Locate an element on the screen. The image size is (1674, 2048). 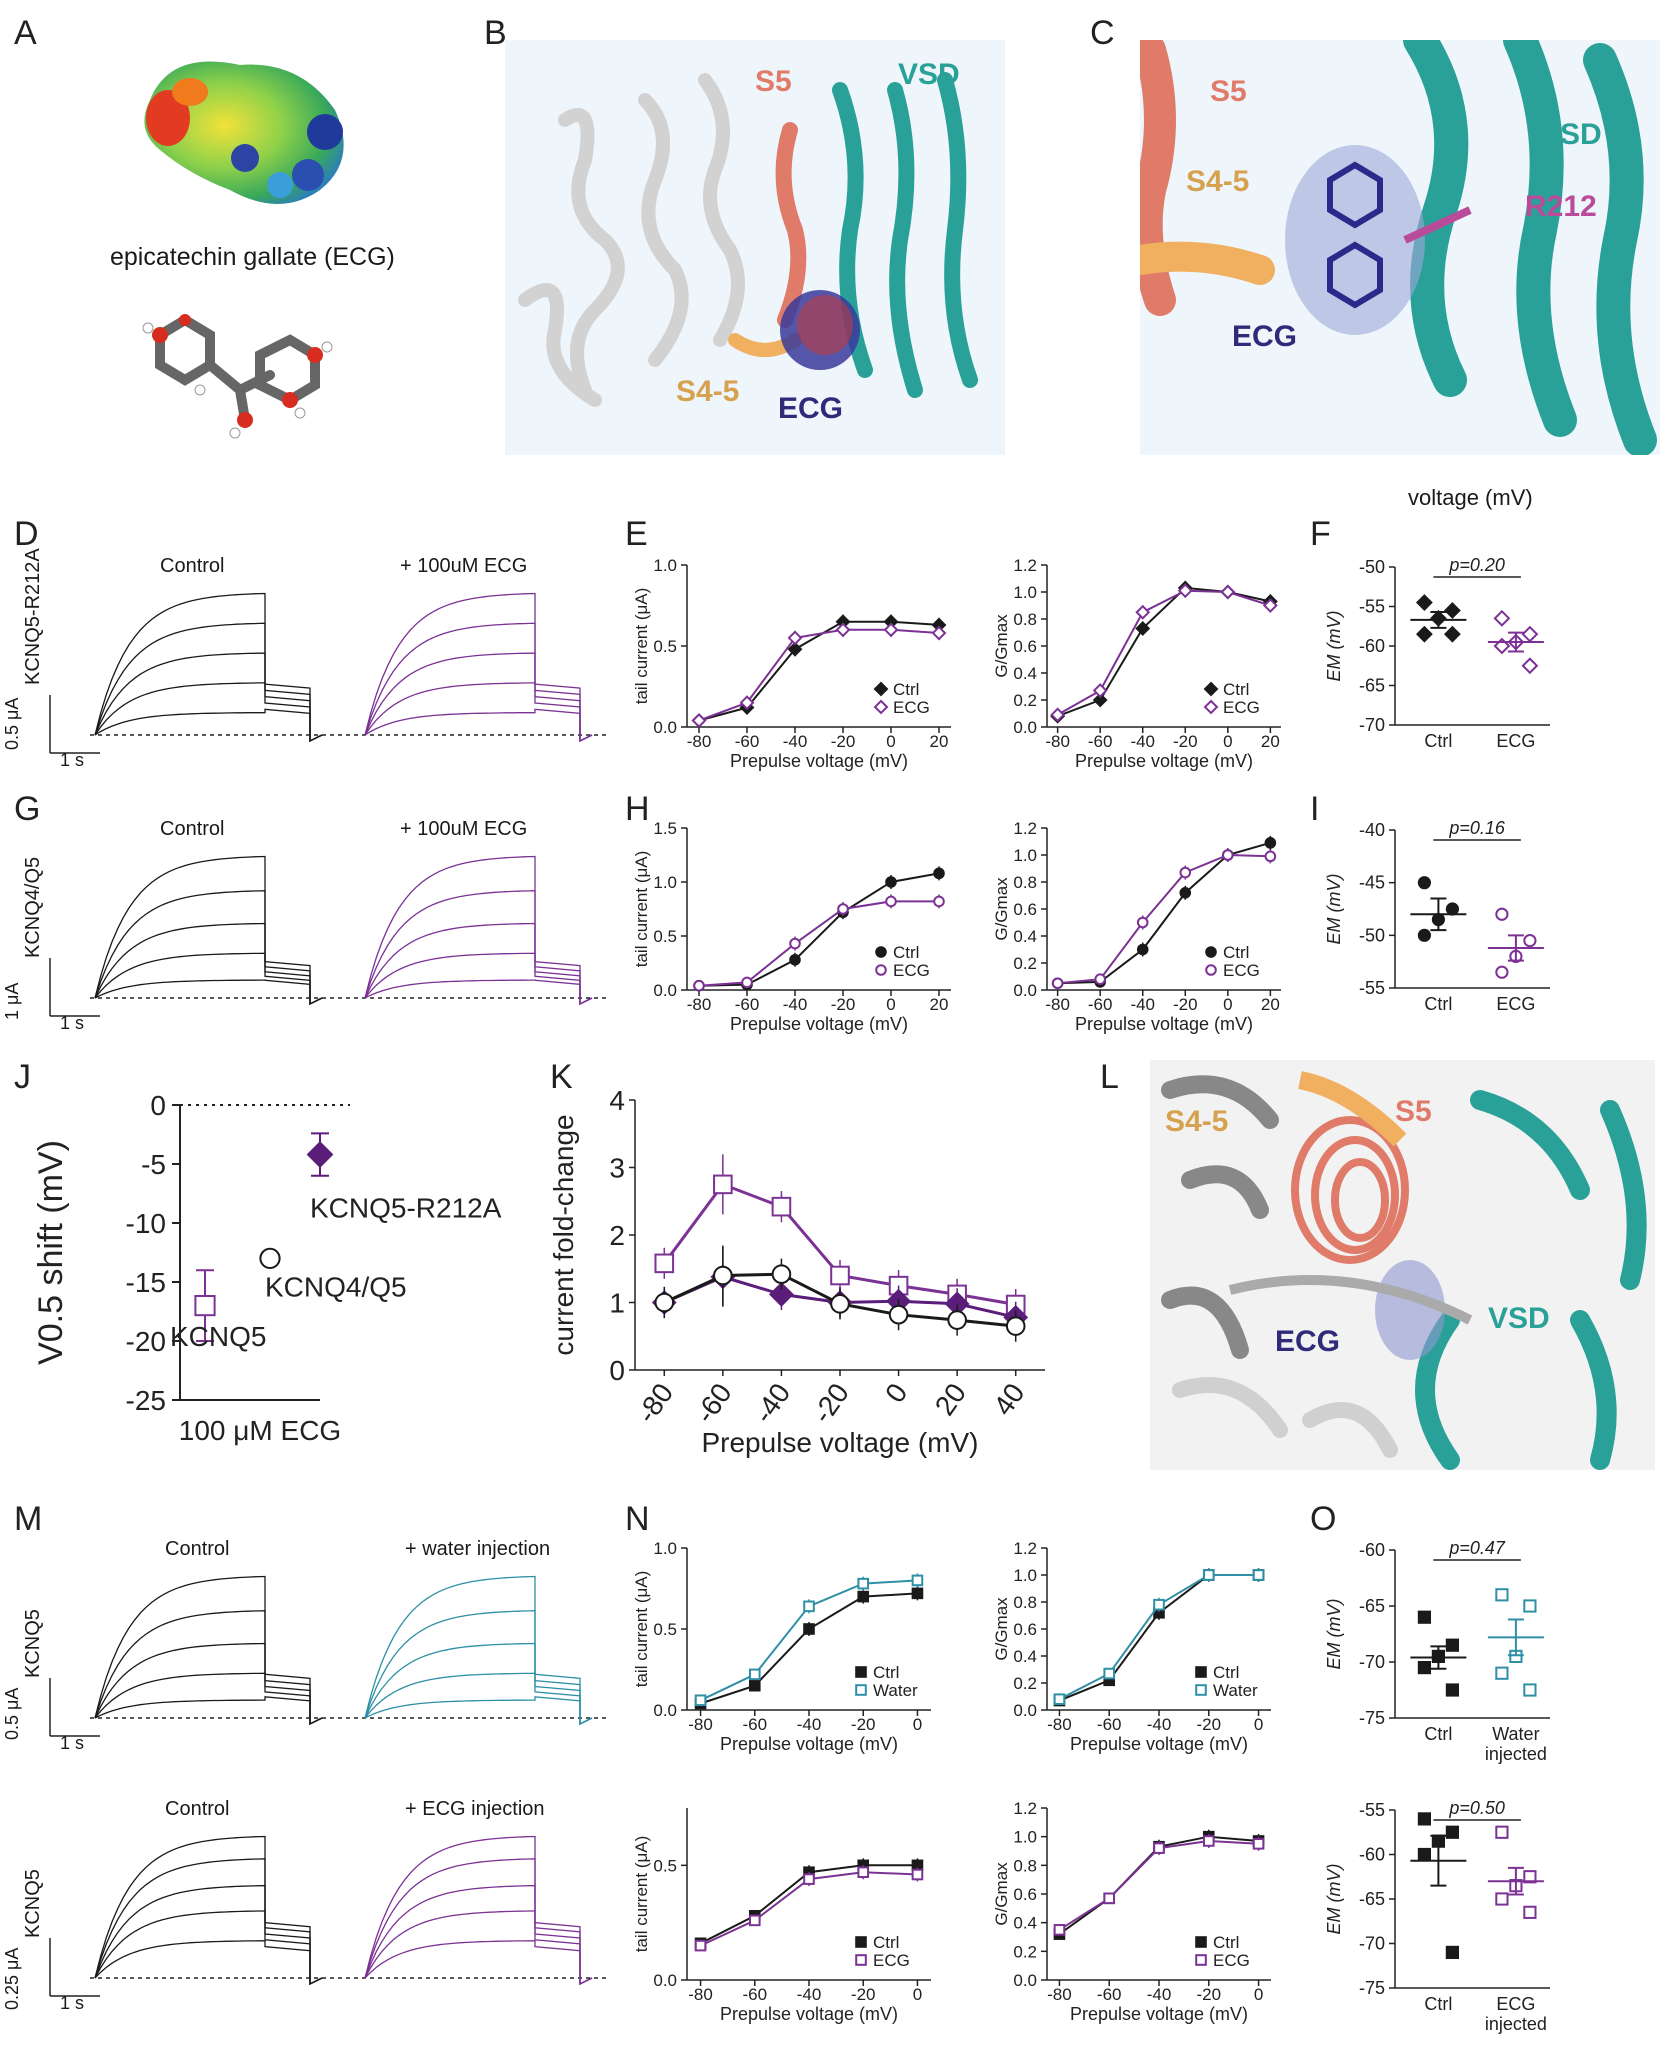
legend-label: Ctrl is located at coordinates (906, 952).